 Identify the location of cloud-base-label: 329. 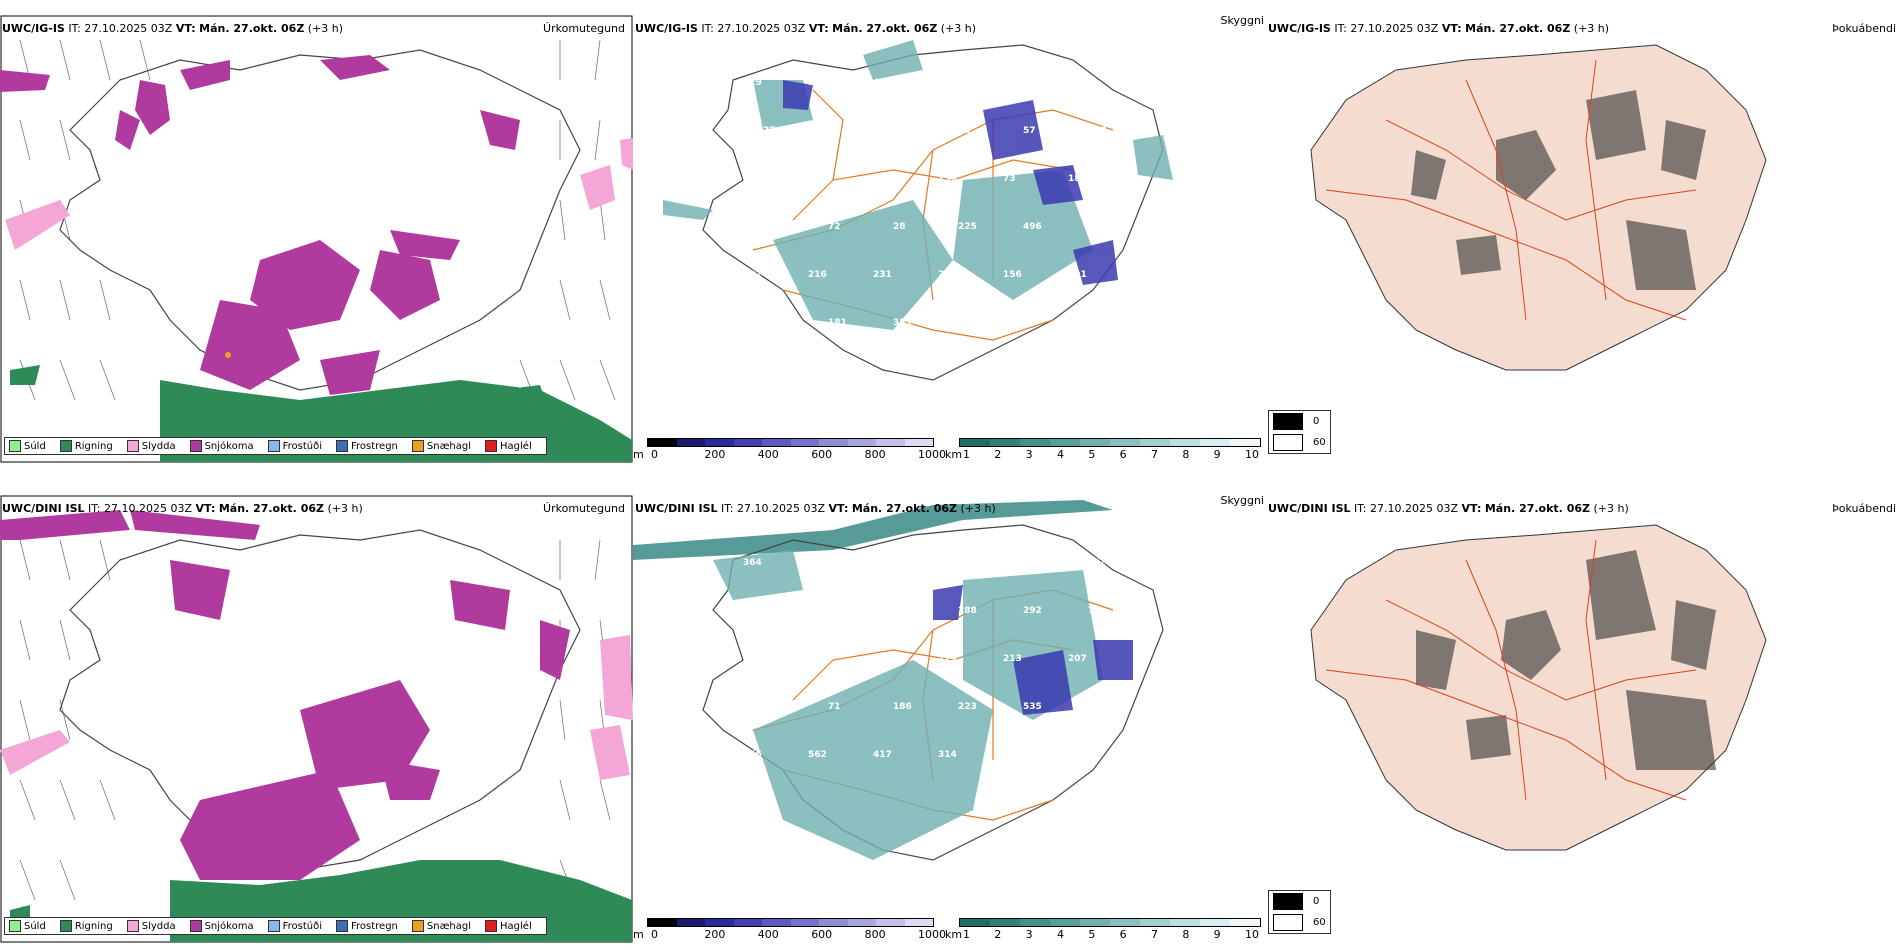
(752, 83).